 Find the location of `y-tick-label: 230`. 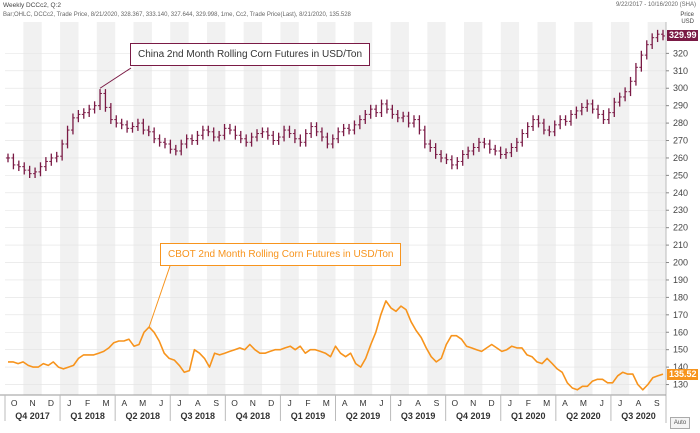

y-tick-label: 230 is located at coordinates (680, 210).